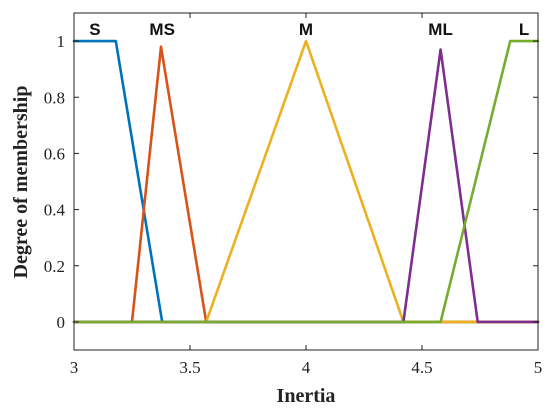 The height and width of the screenshot is (413, 550). Describe the element at coordinates (54, 153) in the screenshot. I see `y-tick-label: 0.6` at that location.